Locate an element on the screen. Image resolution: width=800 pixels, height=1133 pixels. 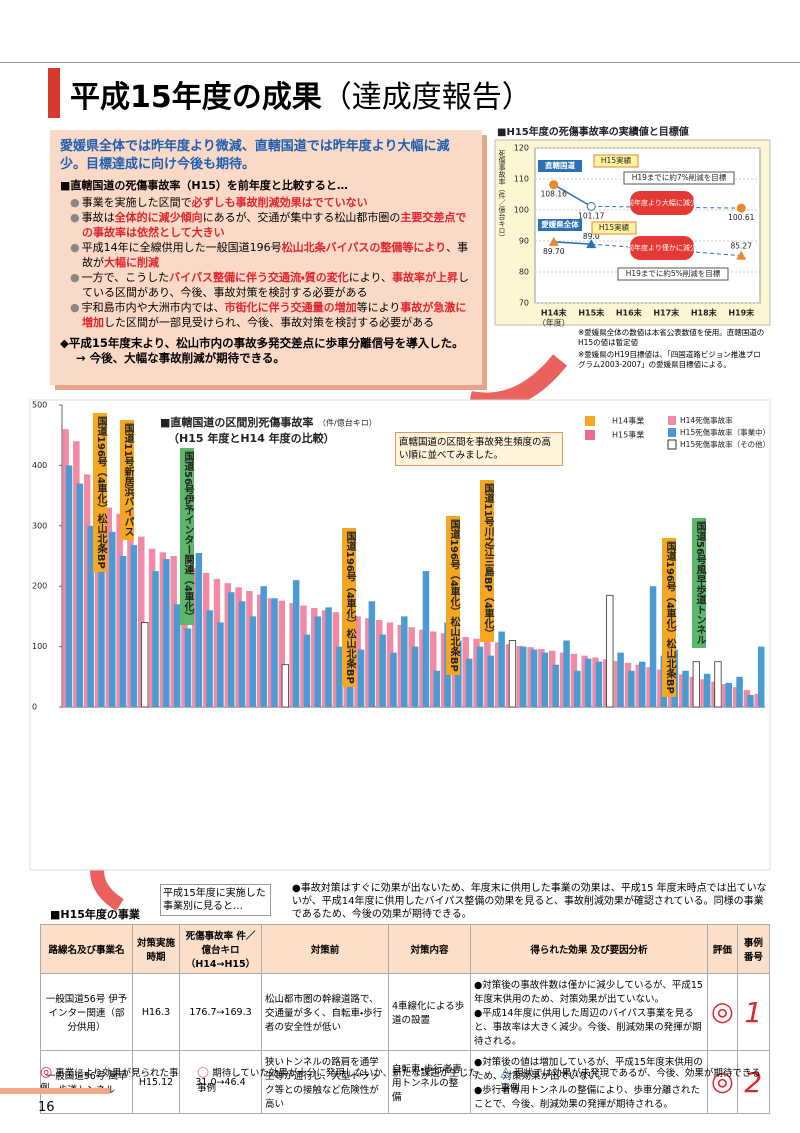
annotation: 前年度より僅かに減少 is located at coordinates (662, 247).